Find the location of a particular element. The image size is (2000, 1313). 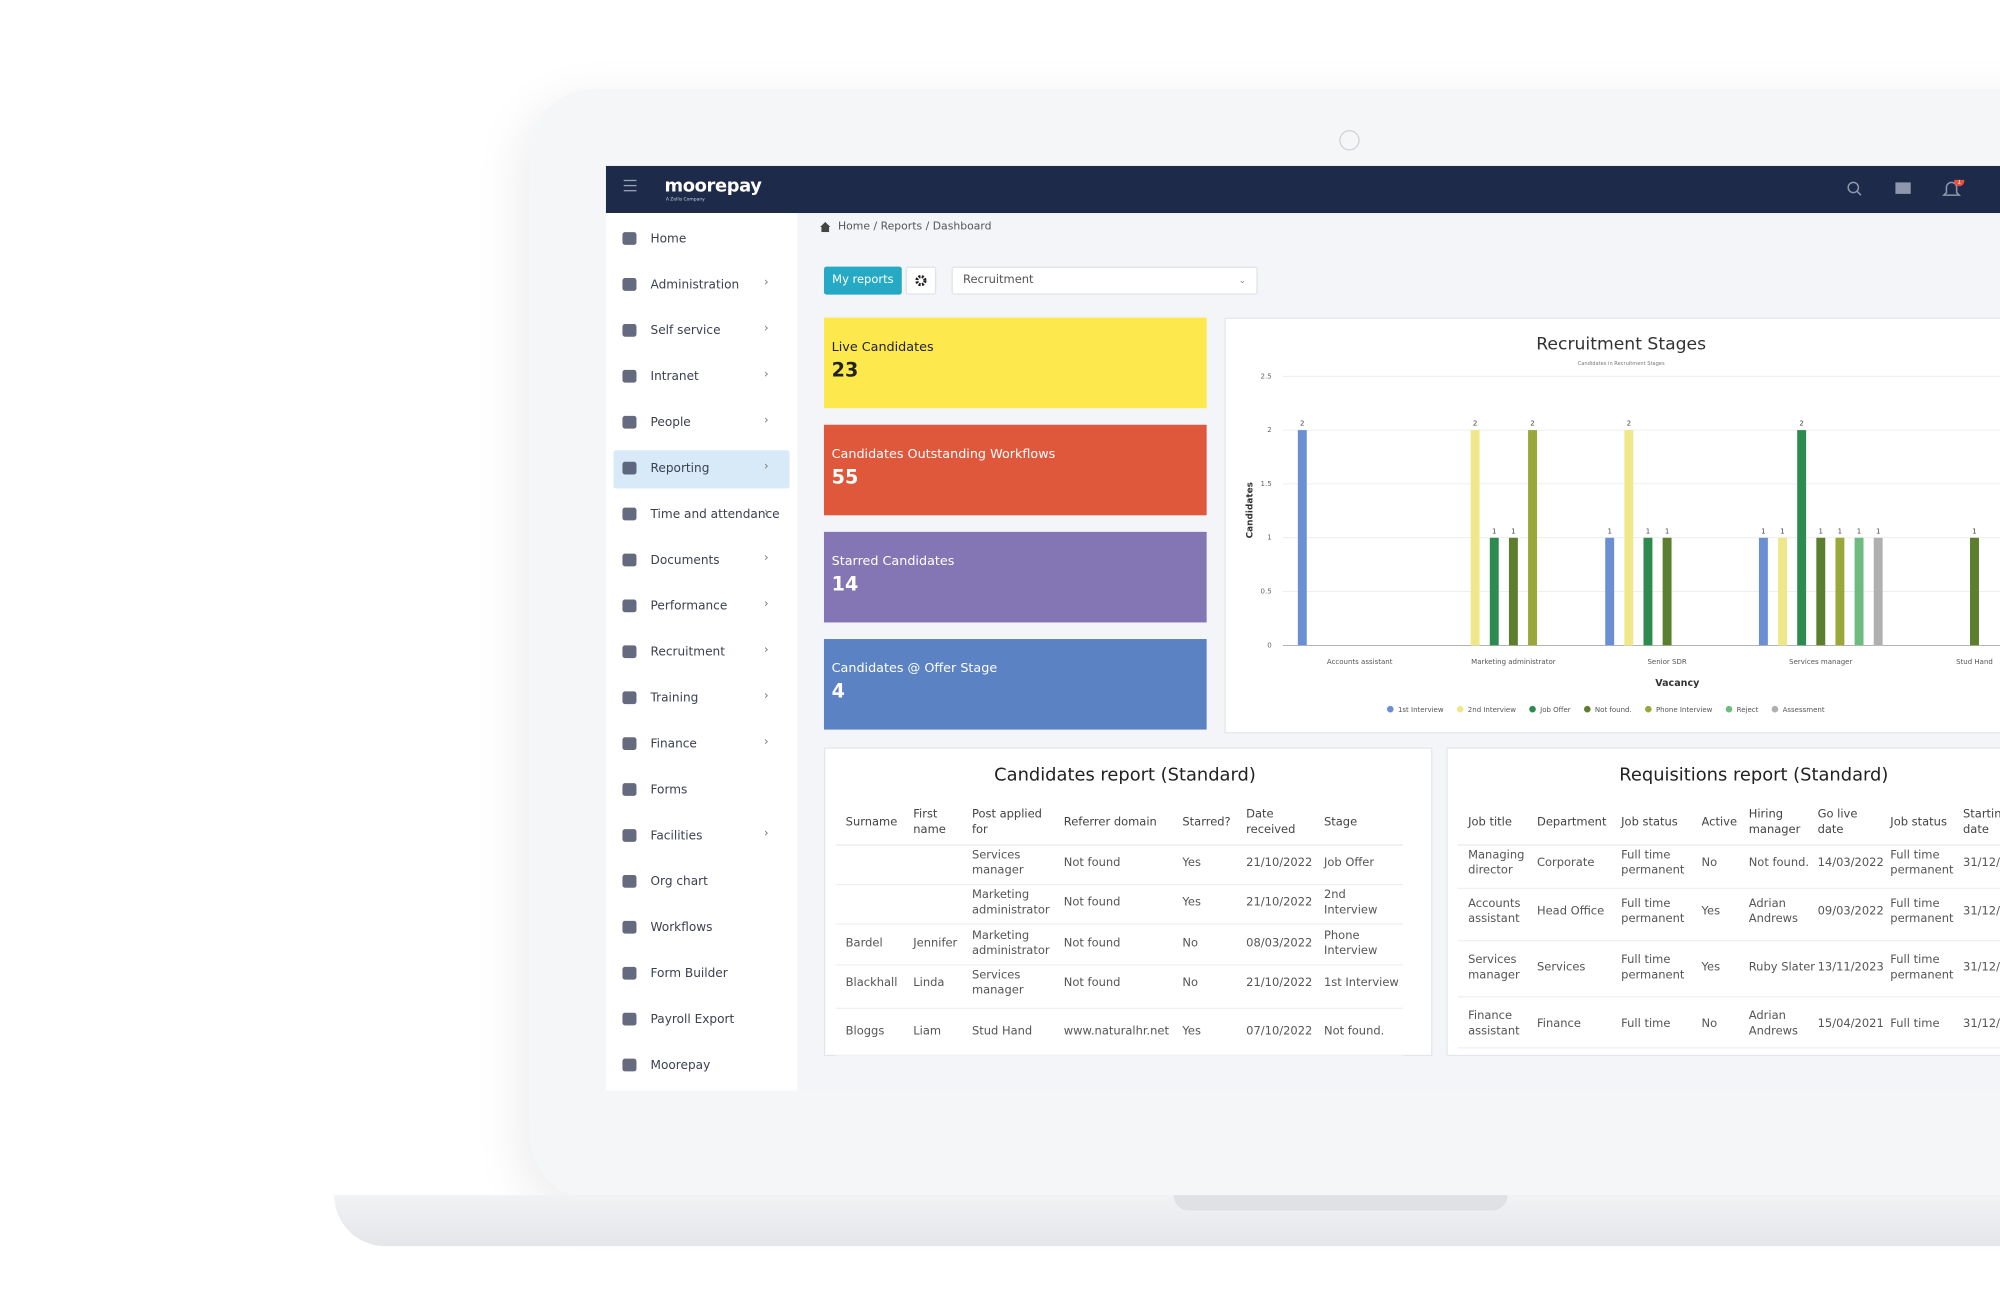

column-header: Post applied for is located at coordinates (1006, 822).